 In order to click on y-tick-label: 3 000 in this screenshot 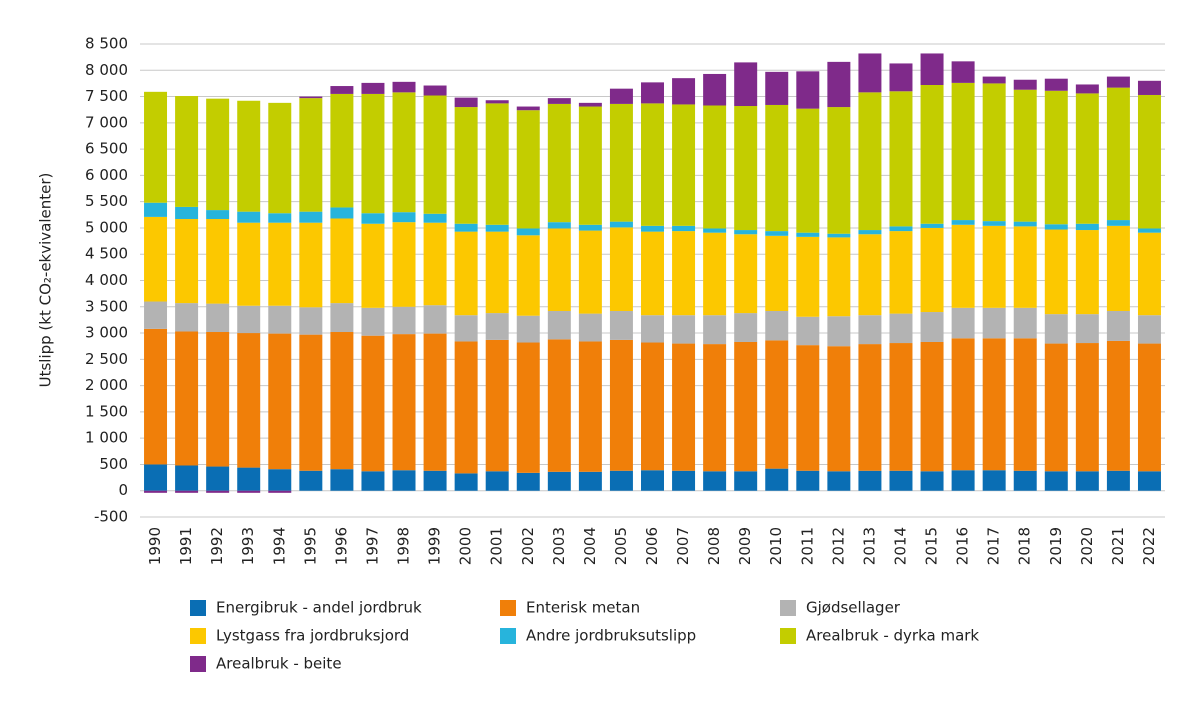, I will do `click(106, 333)`.